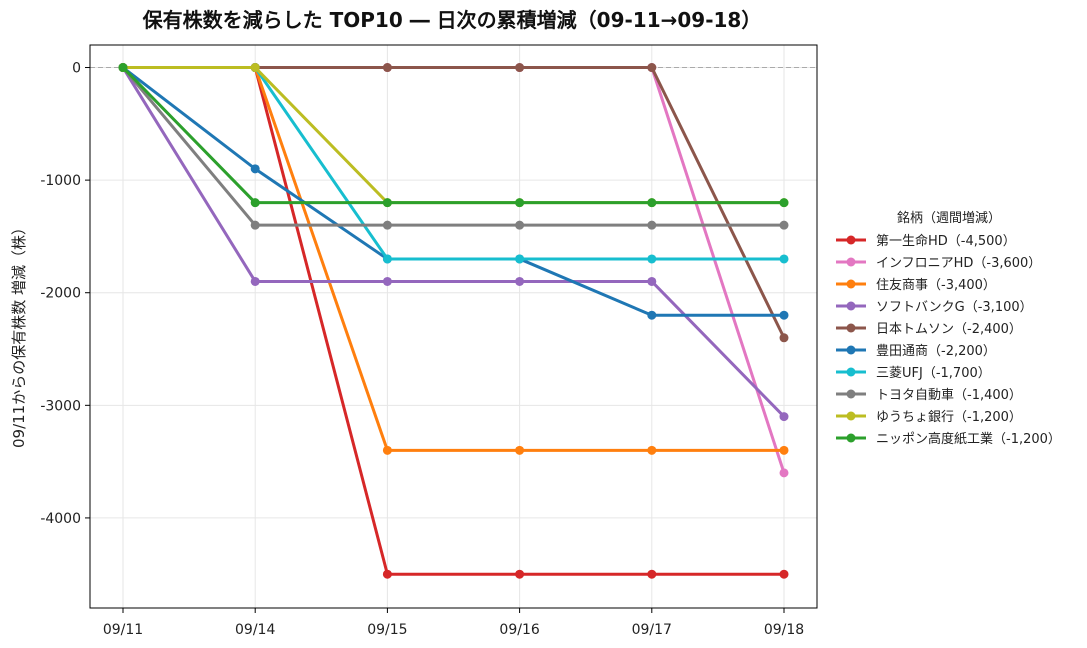 Image resolution: width=1087 pixels, height=648 pixels. Describe the element at coordinates (652, 630) in the screenshot. I see `x-tick-label: 09/17` at that location.